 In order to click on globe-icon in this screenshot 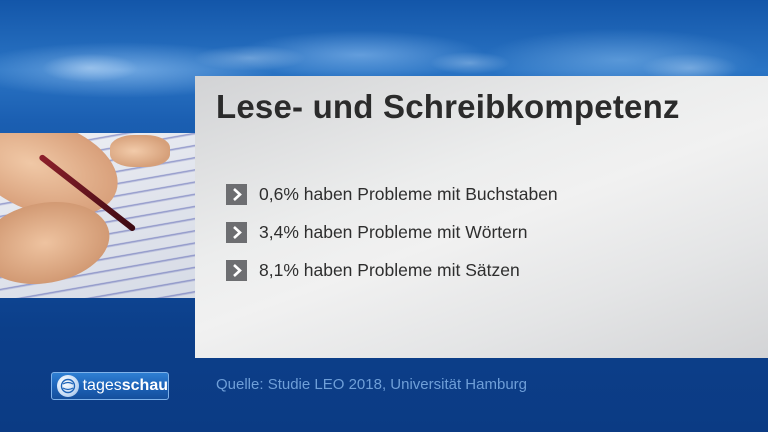, I will do `click(68, 386)`.